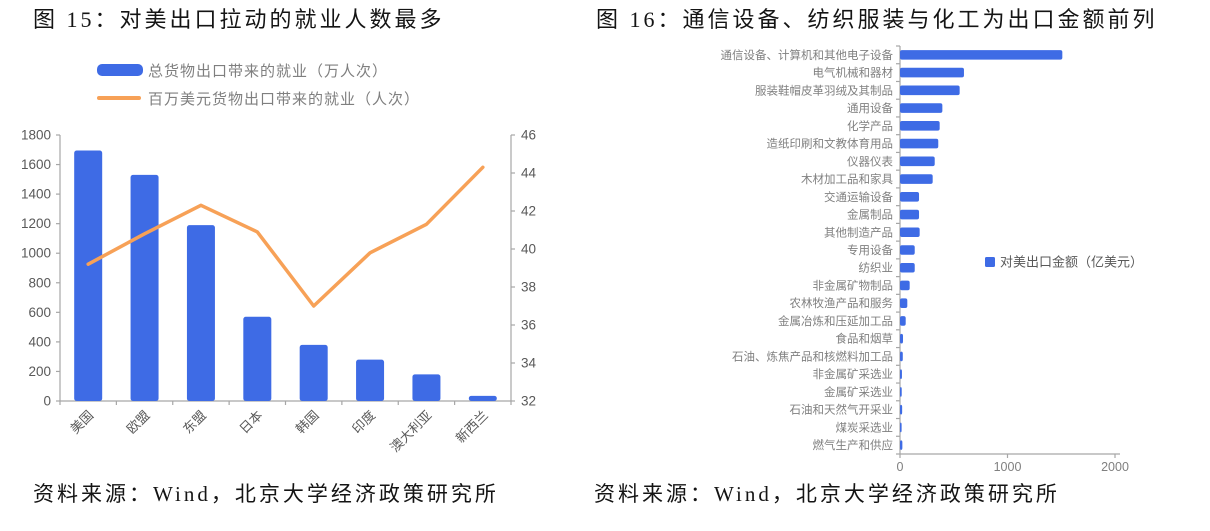  I want to click on bar-series, so click(981, 250).